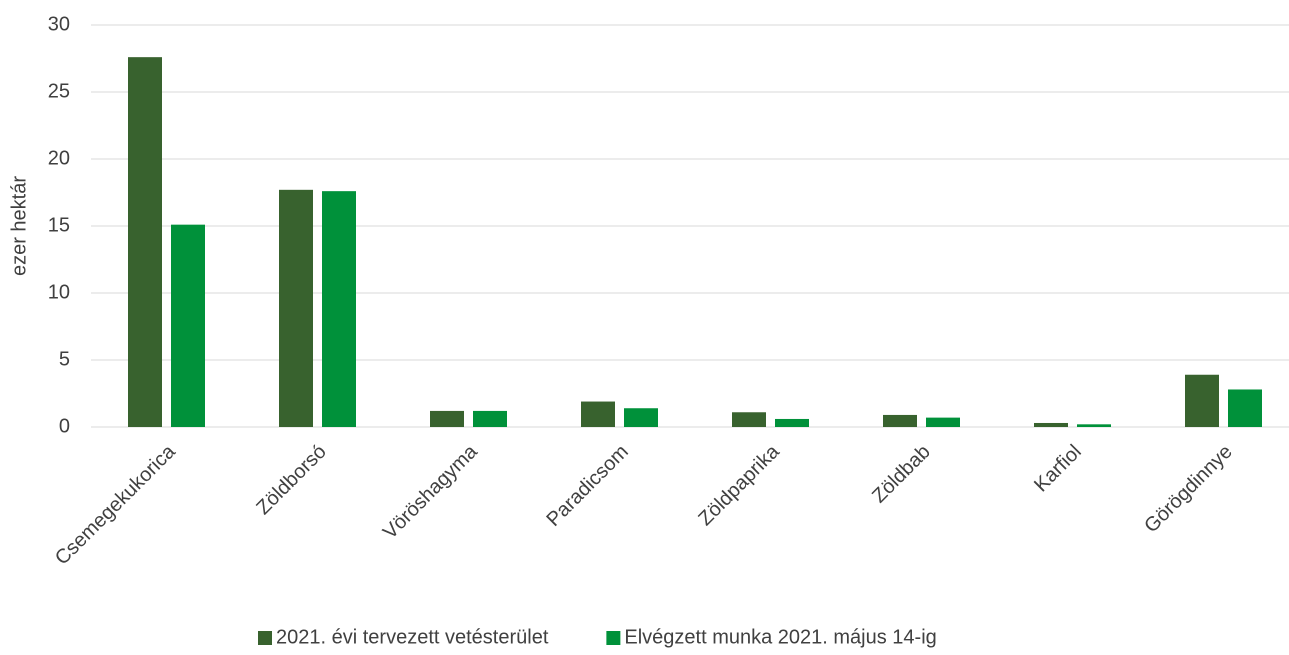 This screenshot has height=655, width=1289. Describe the element at coordinates (430, 491) in the screenshot. I see `x-tick-label: Vöröshagyma` at that location.